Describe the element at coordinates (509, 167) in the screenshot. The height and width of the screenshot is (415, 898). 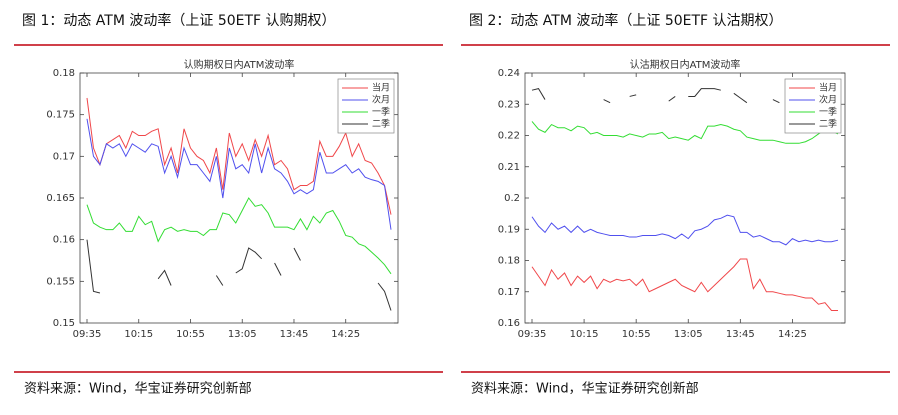
I see `y-tick-label: 0.21` at that location.